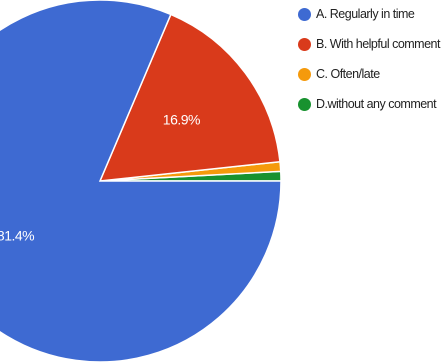  I want to click on legend-label-4: D.without any comment, so click(376, 104).